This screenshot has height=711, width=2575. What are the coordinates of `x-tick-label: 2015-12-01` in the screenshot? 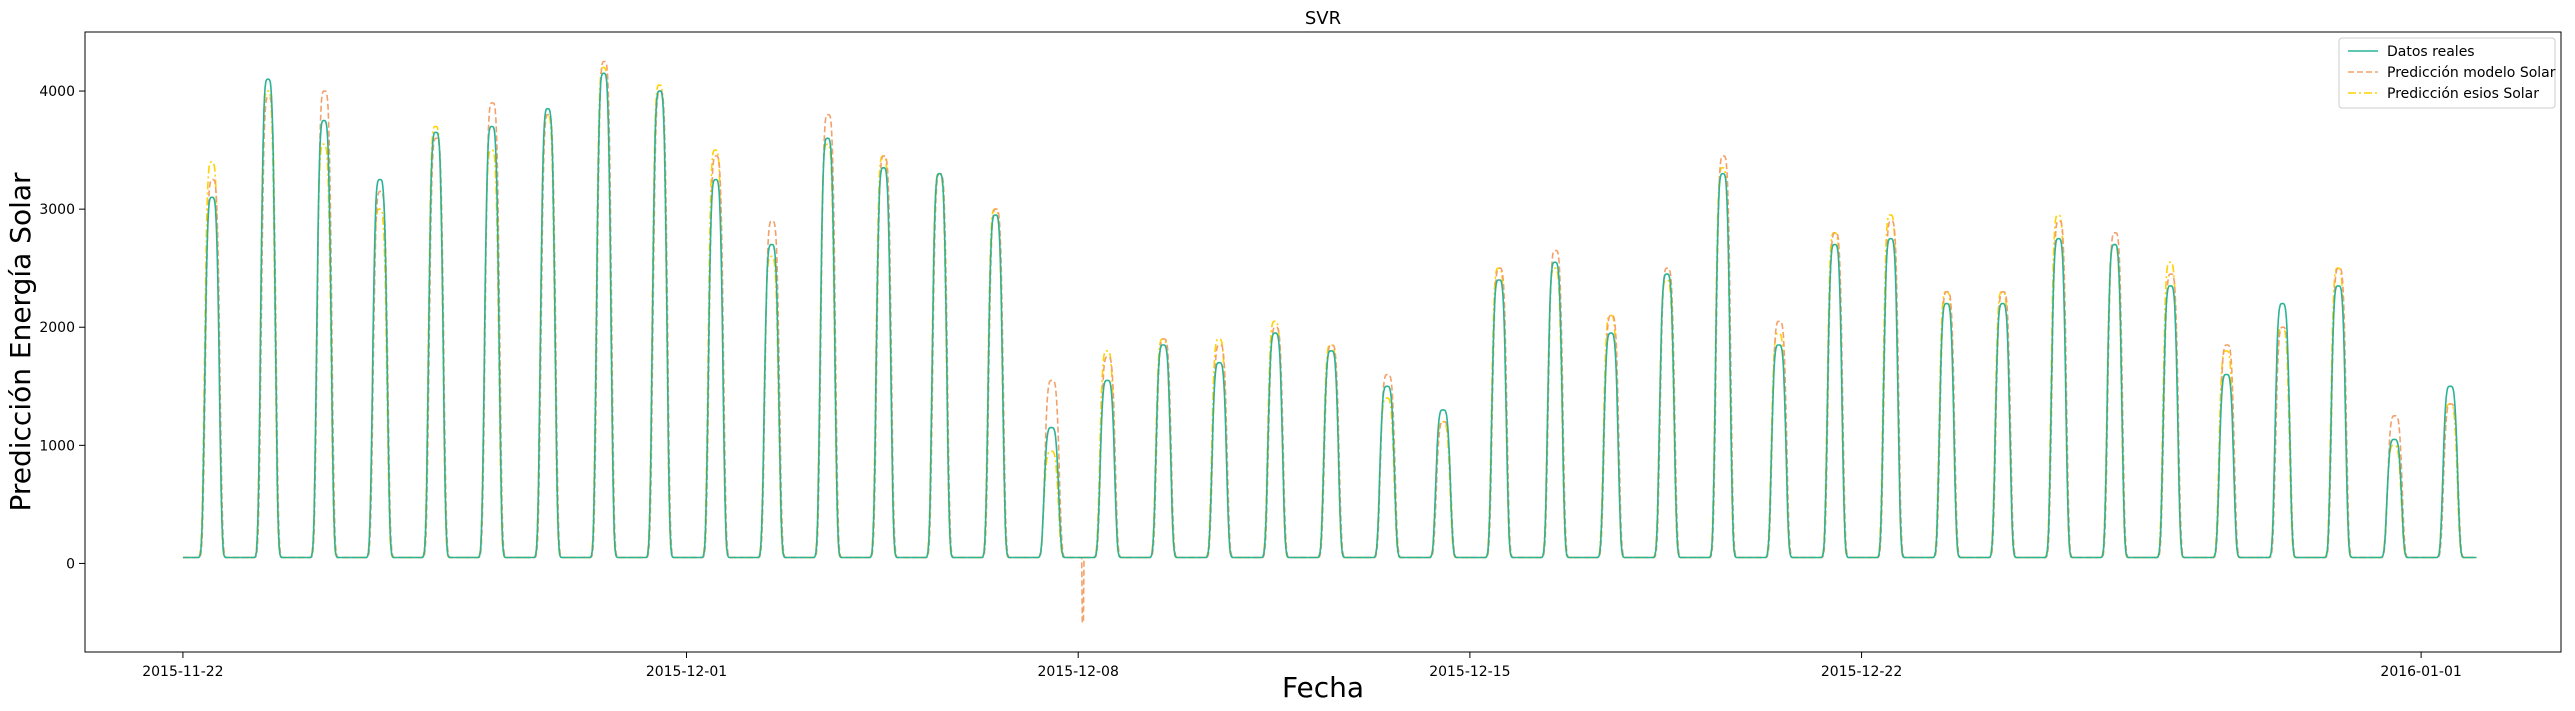 It's located at (686, 672).